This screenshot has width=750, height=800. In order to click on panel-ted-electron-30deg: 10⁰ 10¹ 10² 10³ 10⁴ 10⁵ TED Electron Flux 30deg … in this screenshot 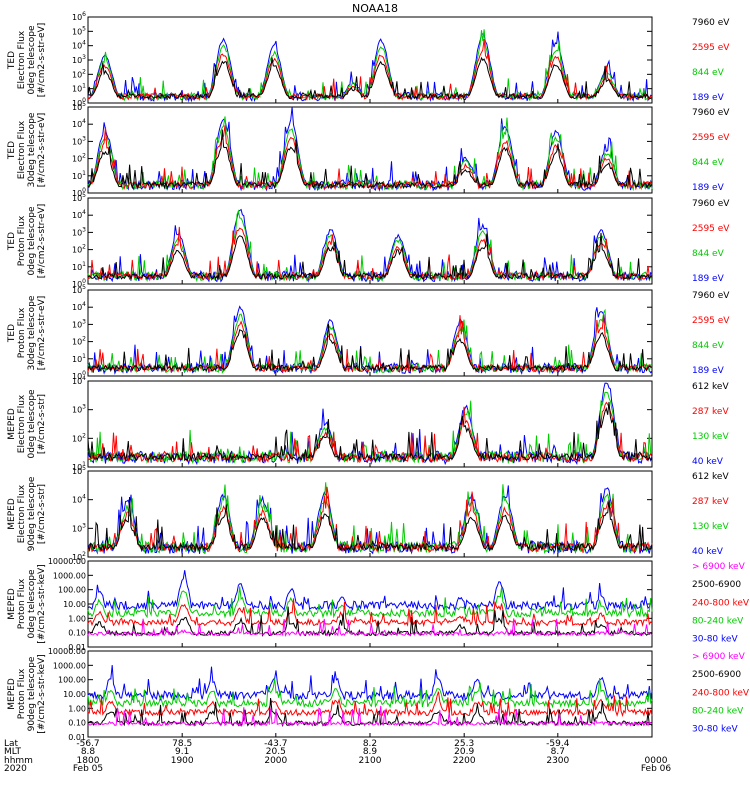, I will do `click(368, 149)`.